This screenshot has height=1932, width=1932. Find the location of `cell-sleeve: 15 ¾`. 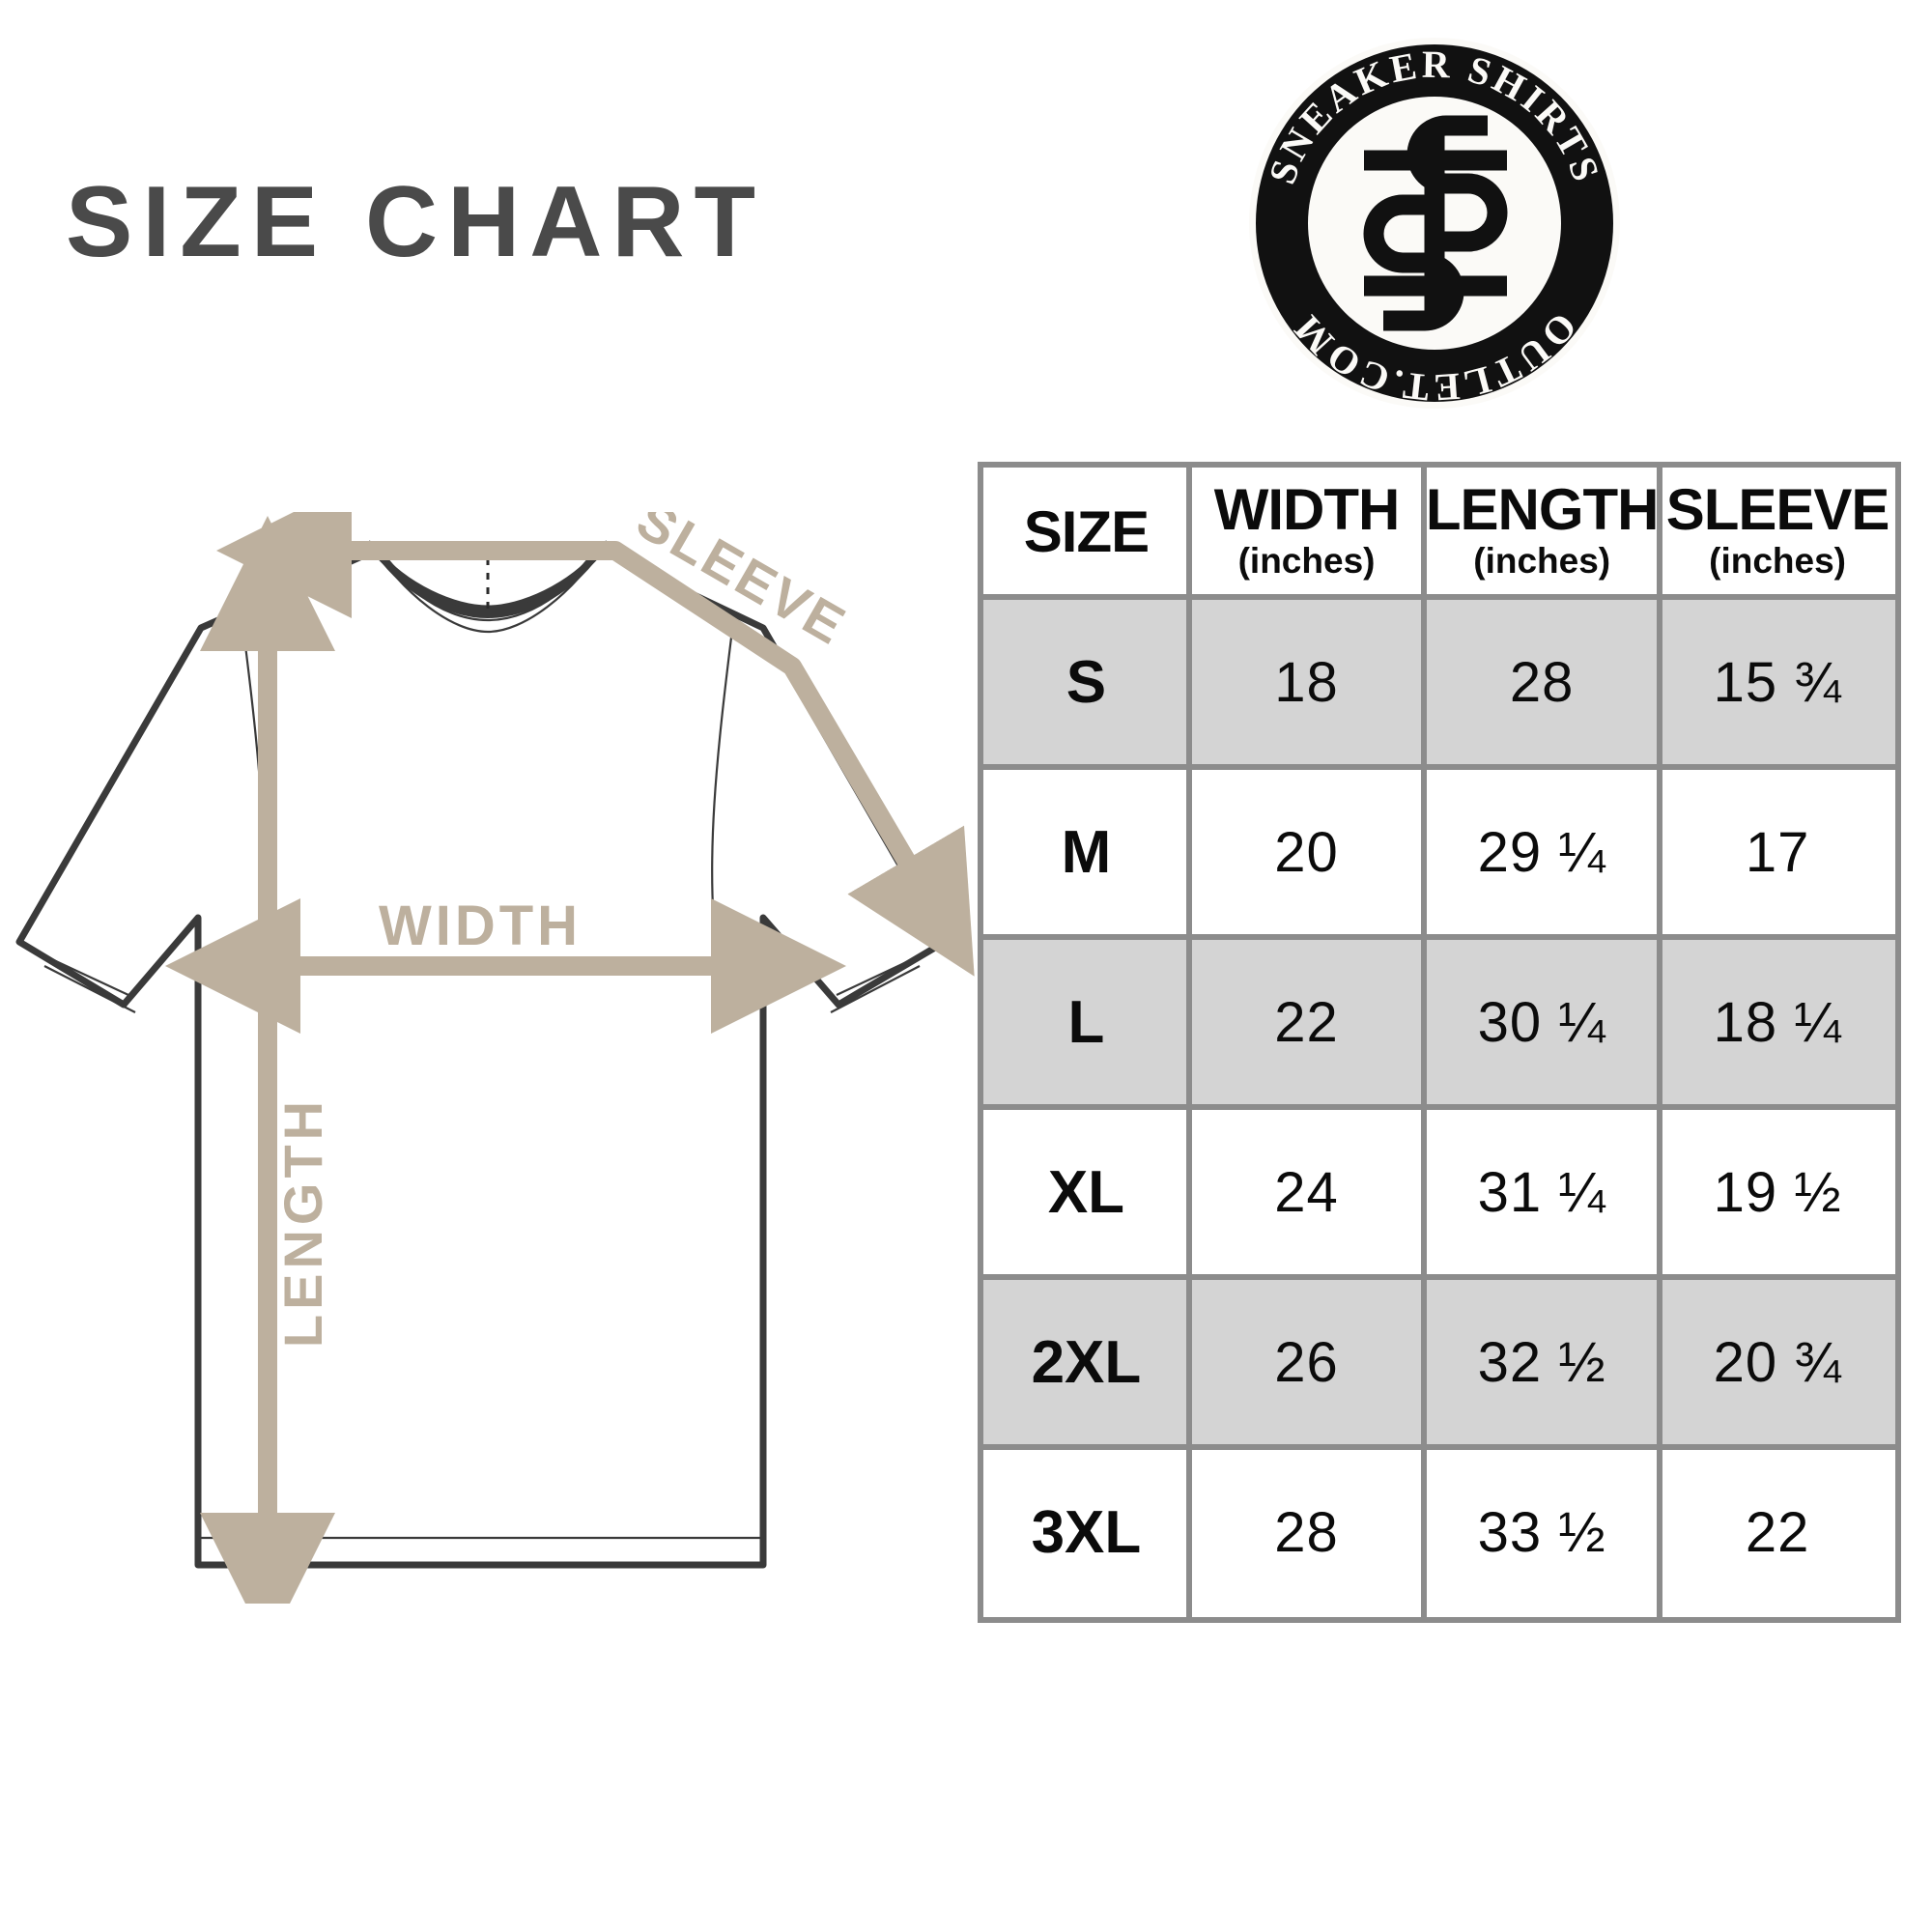

cell-sleeve: 15 ¾ is located at coordinates (1777, 682).